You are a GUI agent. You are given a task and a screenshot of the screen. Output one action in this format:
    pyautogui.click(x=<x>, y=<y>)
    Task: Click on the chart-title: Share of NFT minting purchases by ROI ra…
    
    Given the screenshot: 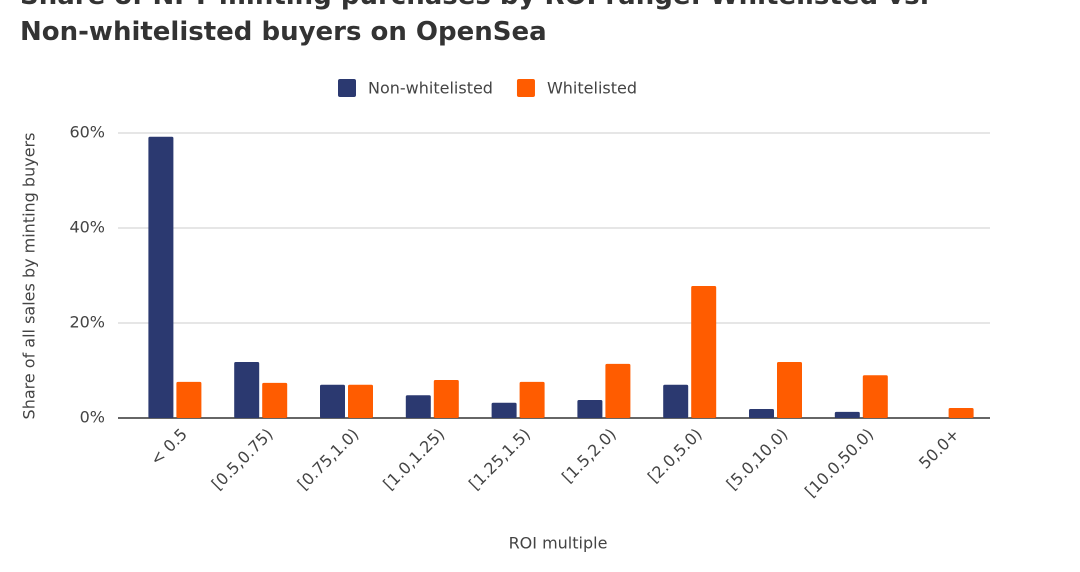 What is the action you would take?
    pyautogui.click(x=474, y=5)
    